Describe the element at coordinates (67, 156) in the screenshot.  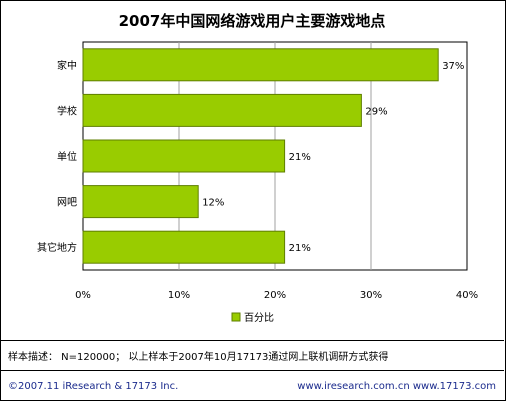
I see `category-label: 单位` at that location.